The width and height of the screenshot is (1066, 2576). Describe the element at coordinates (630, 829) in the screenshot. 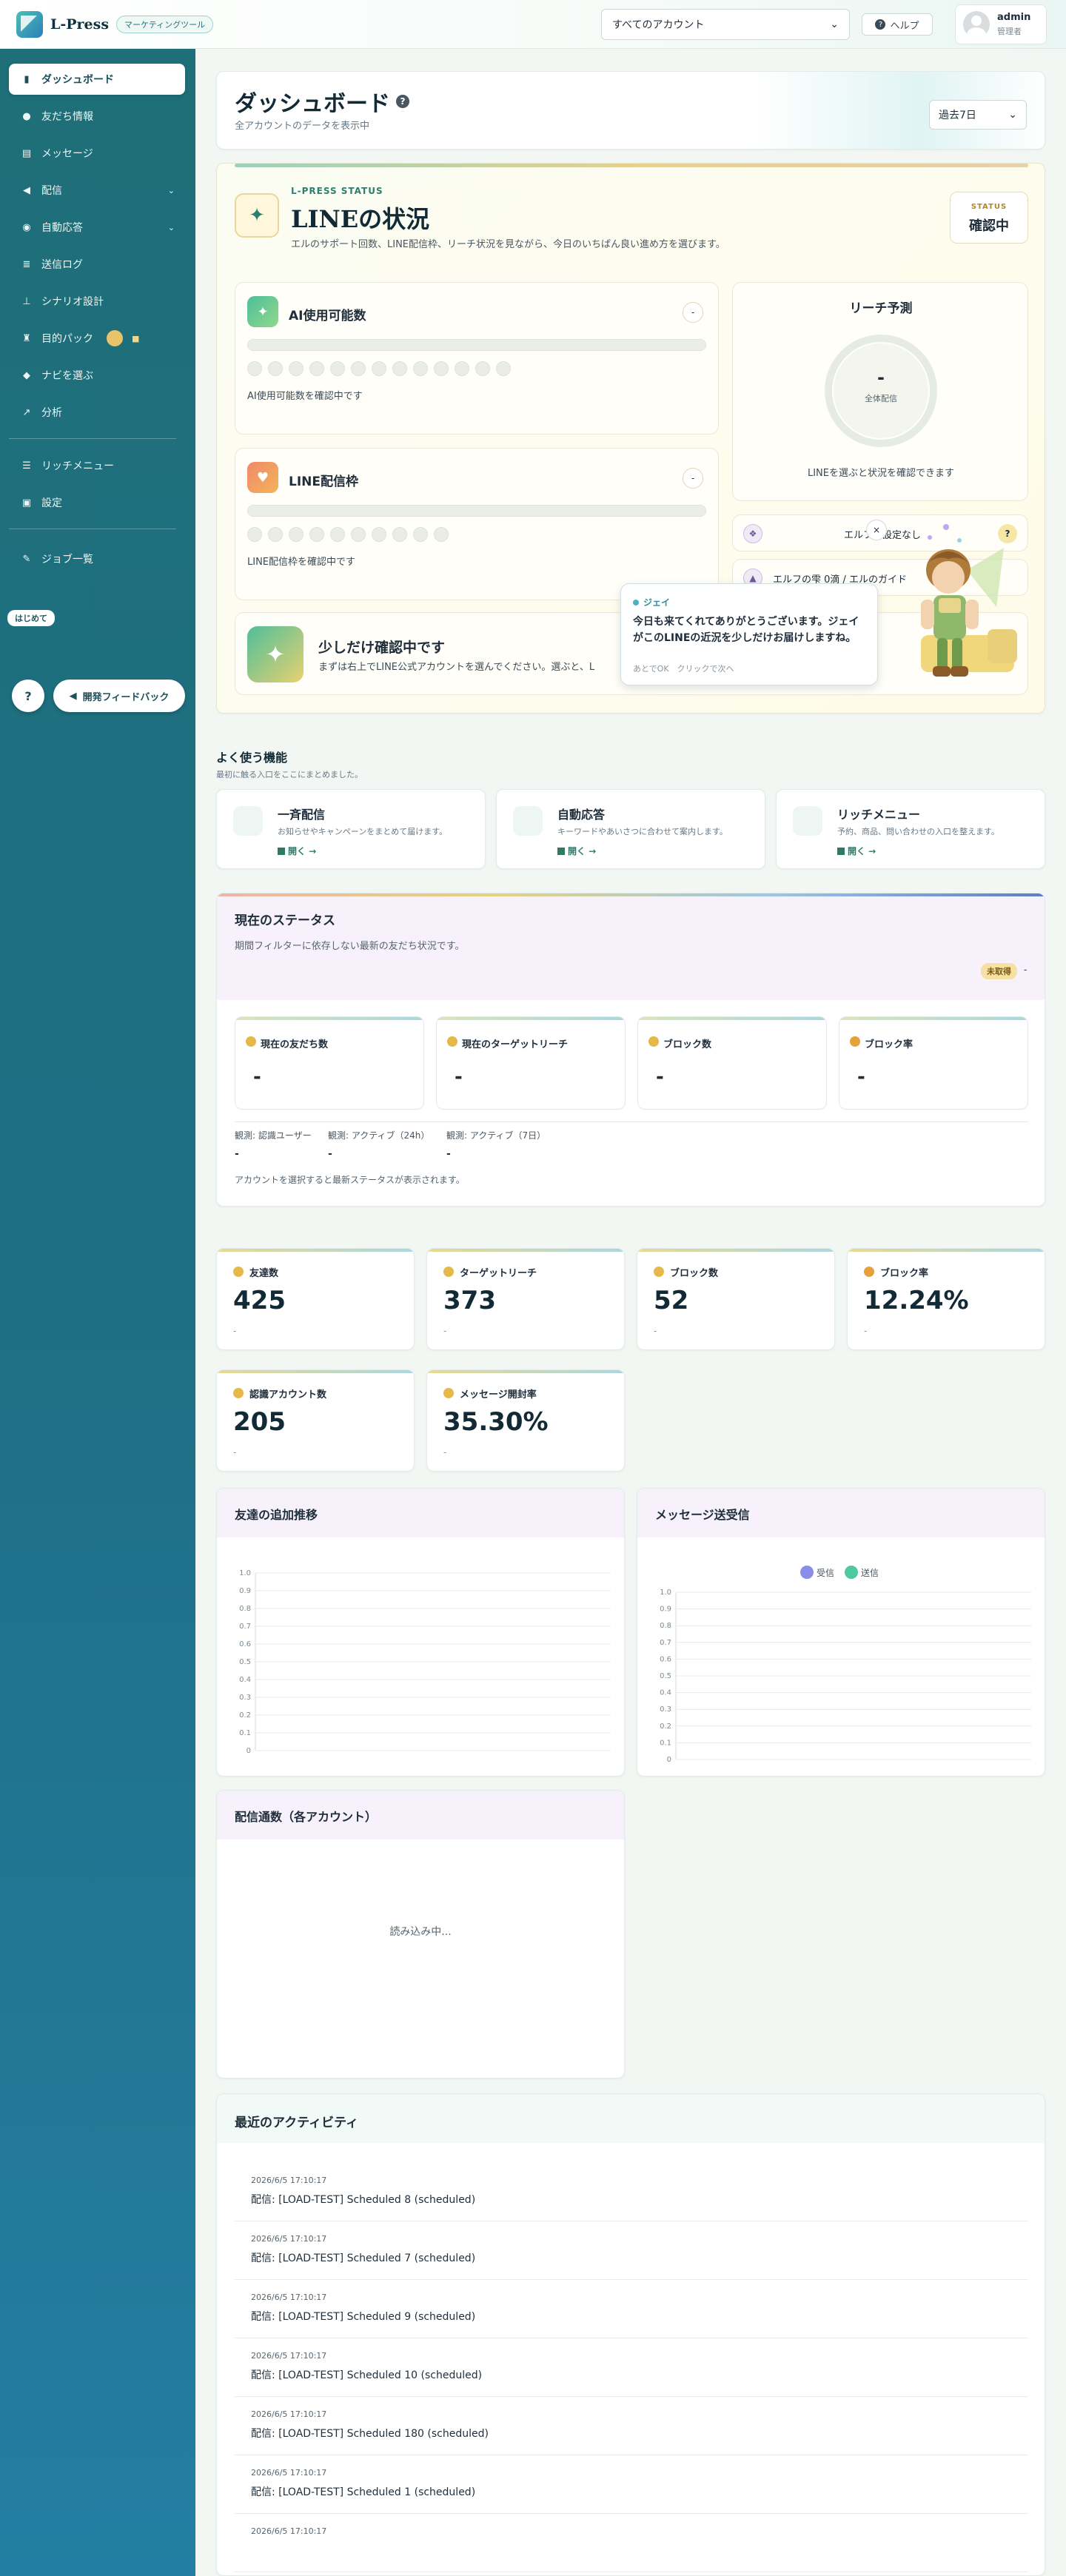

I see `quick-feature-auto-reply: 自動応答 キーワードやあいさつに合わせて案内します。 開く →` at that location.